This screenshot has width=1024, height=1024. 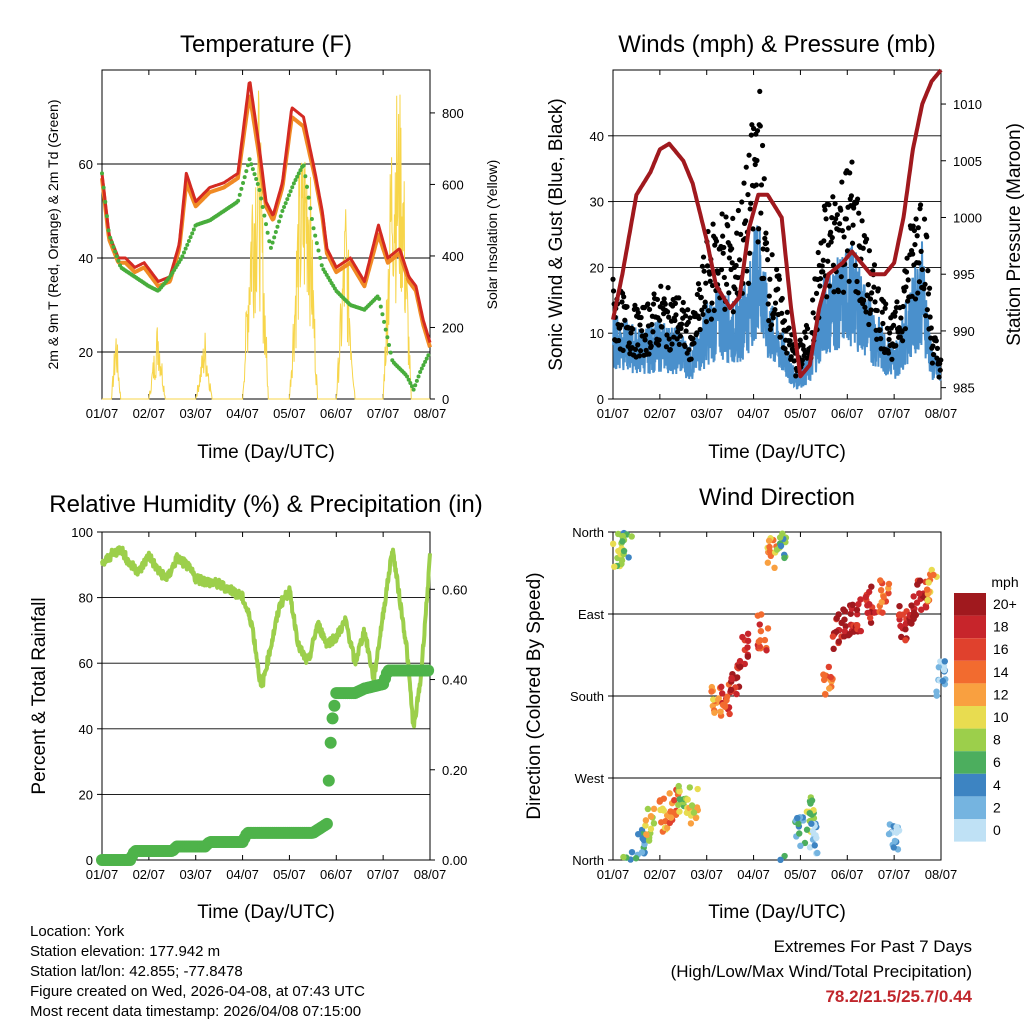 What do you see at coordinates (597, 267) in the screenshot?
I see `y-tick-label: 20` at bounding box center [597, 267].